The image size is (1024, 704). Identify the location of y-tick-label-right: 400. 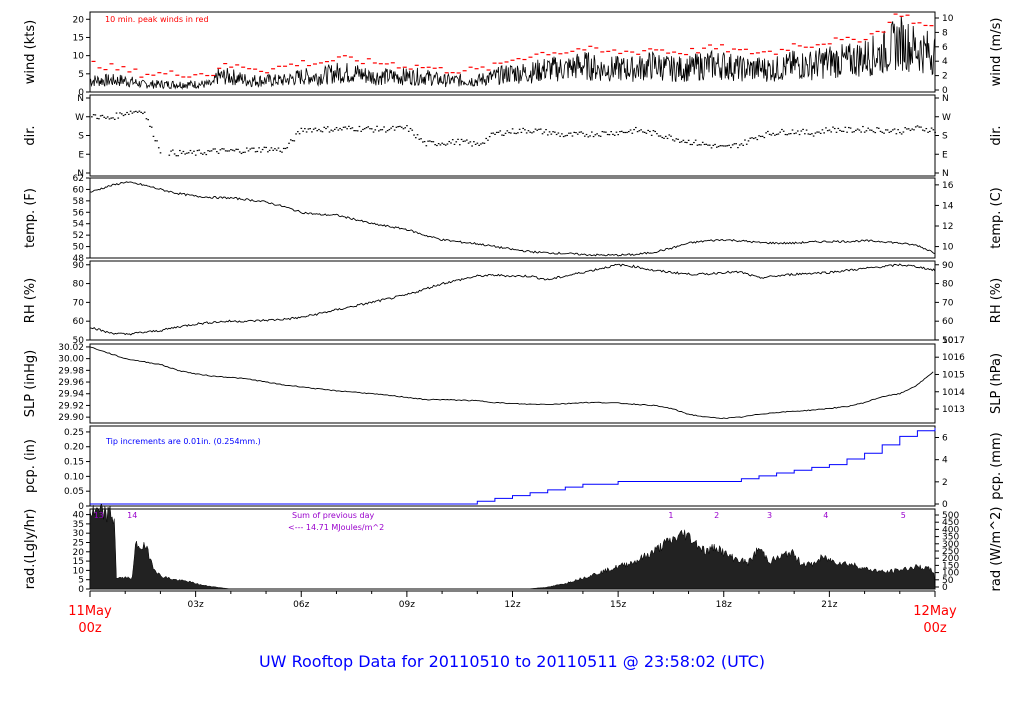
(950, 530).